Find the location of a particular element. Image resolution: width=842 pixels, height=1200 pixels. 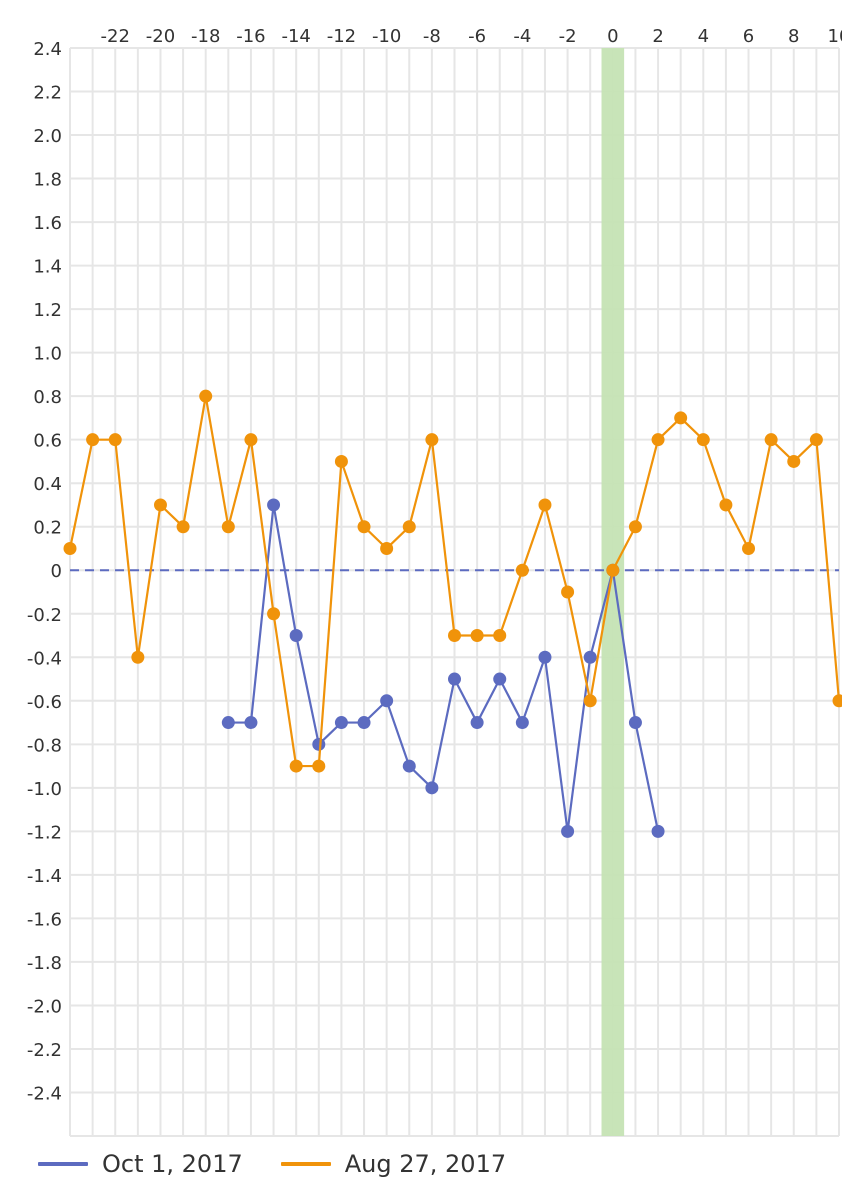

highlight-band is located at coordinates (613, 592).